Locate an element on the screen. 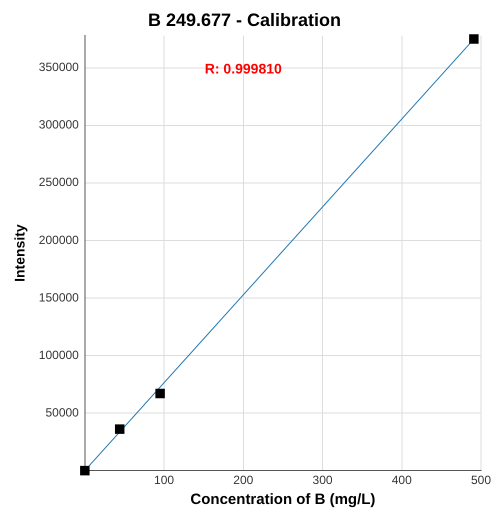 This screenshot has width=503, height=517. x-tick-label: 300 is located at coordinates (322, 480).